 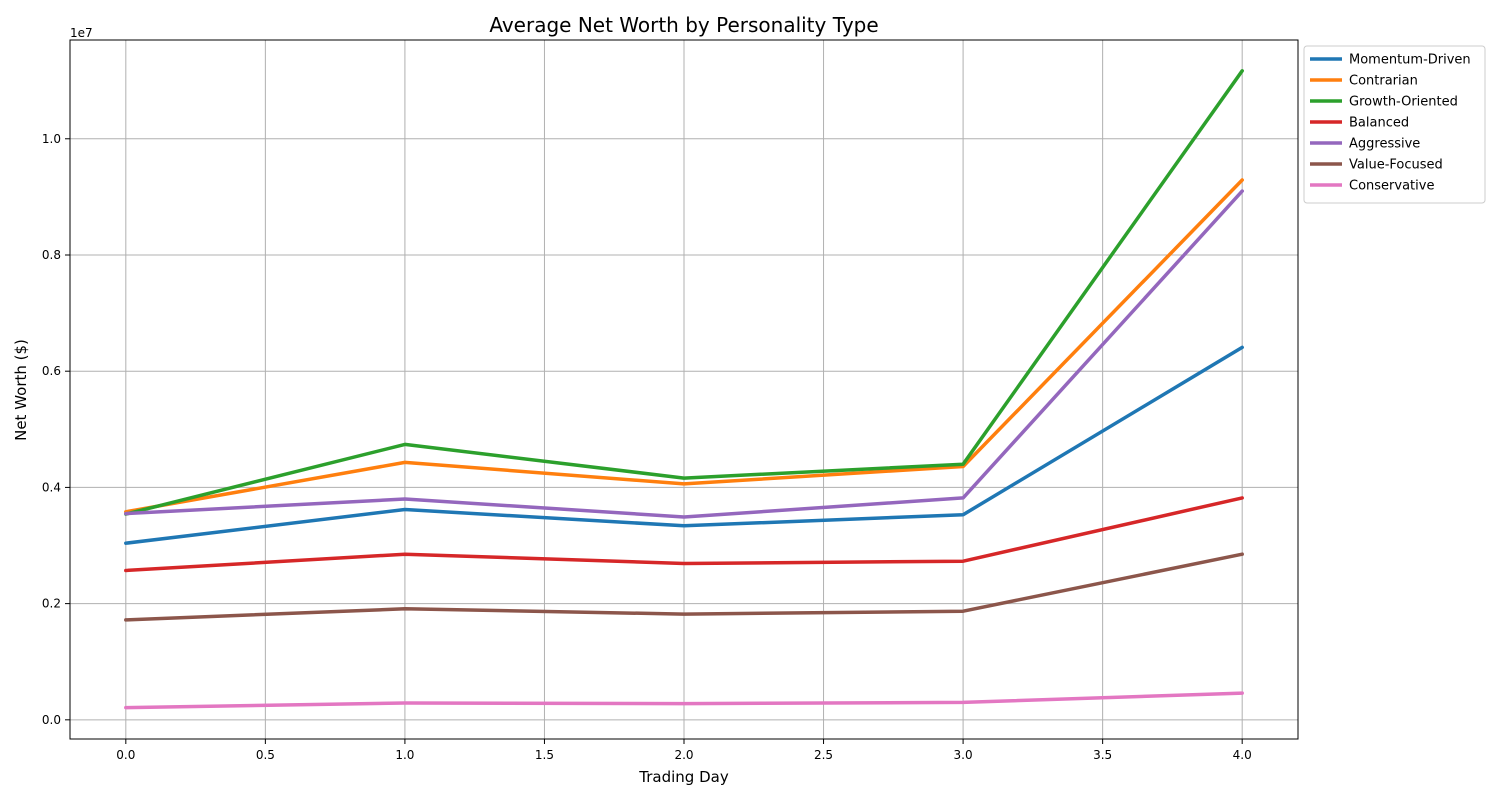 I want to click on x-tick-label: 3.0, so click(x=963, y=755).